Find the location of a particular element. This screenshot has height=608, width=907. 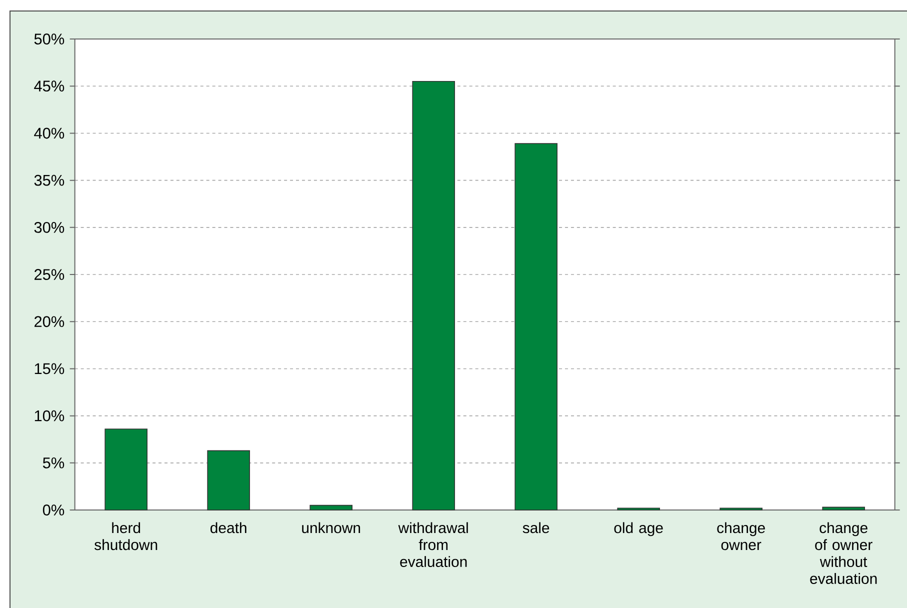

y-tick-label: 20% is located at coordinates (49, 322).